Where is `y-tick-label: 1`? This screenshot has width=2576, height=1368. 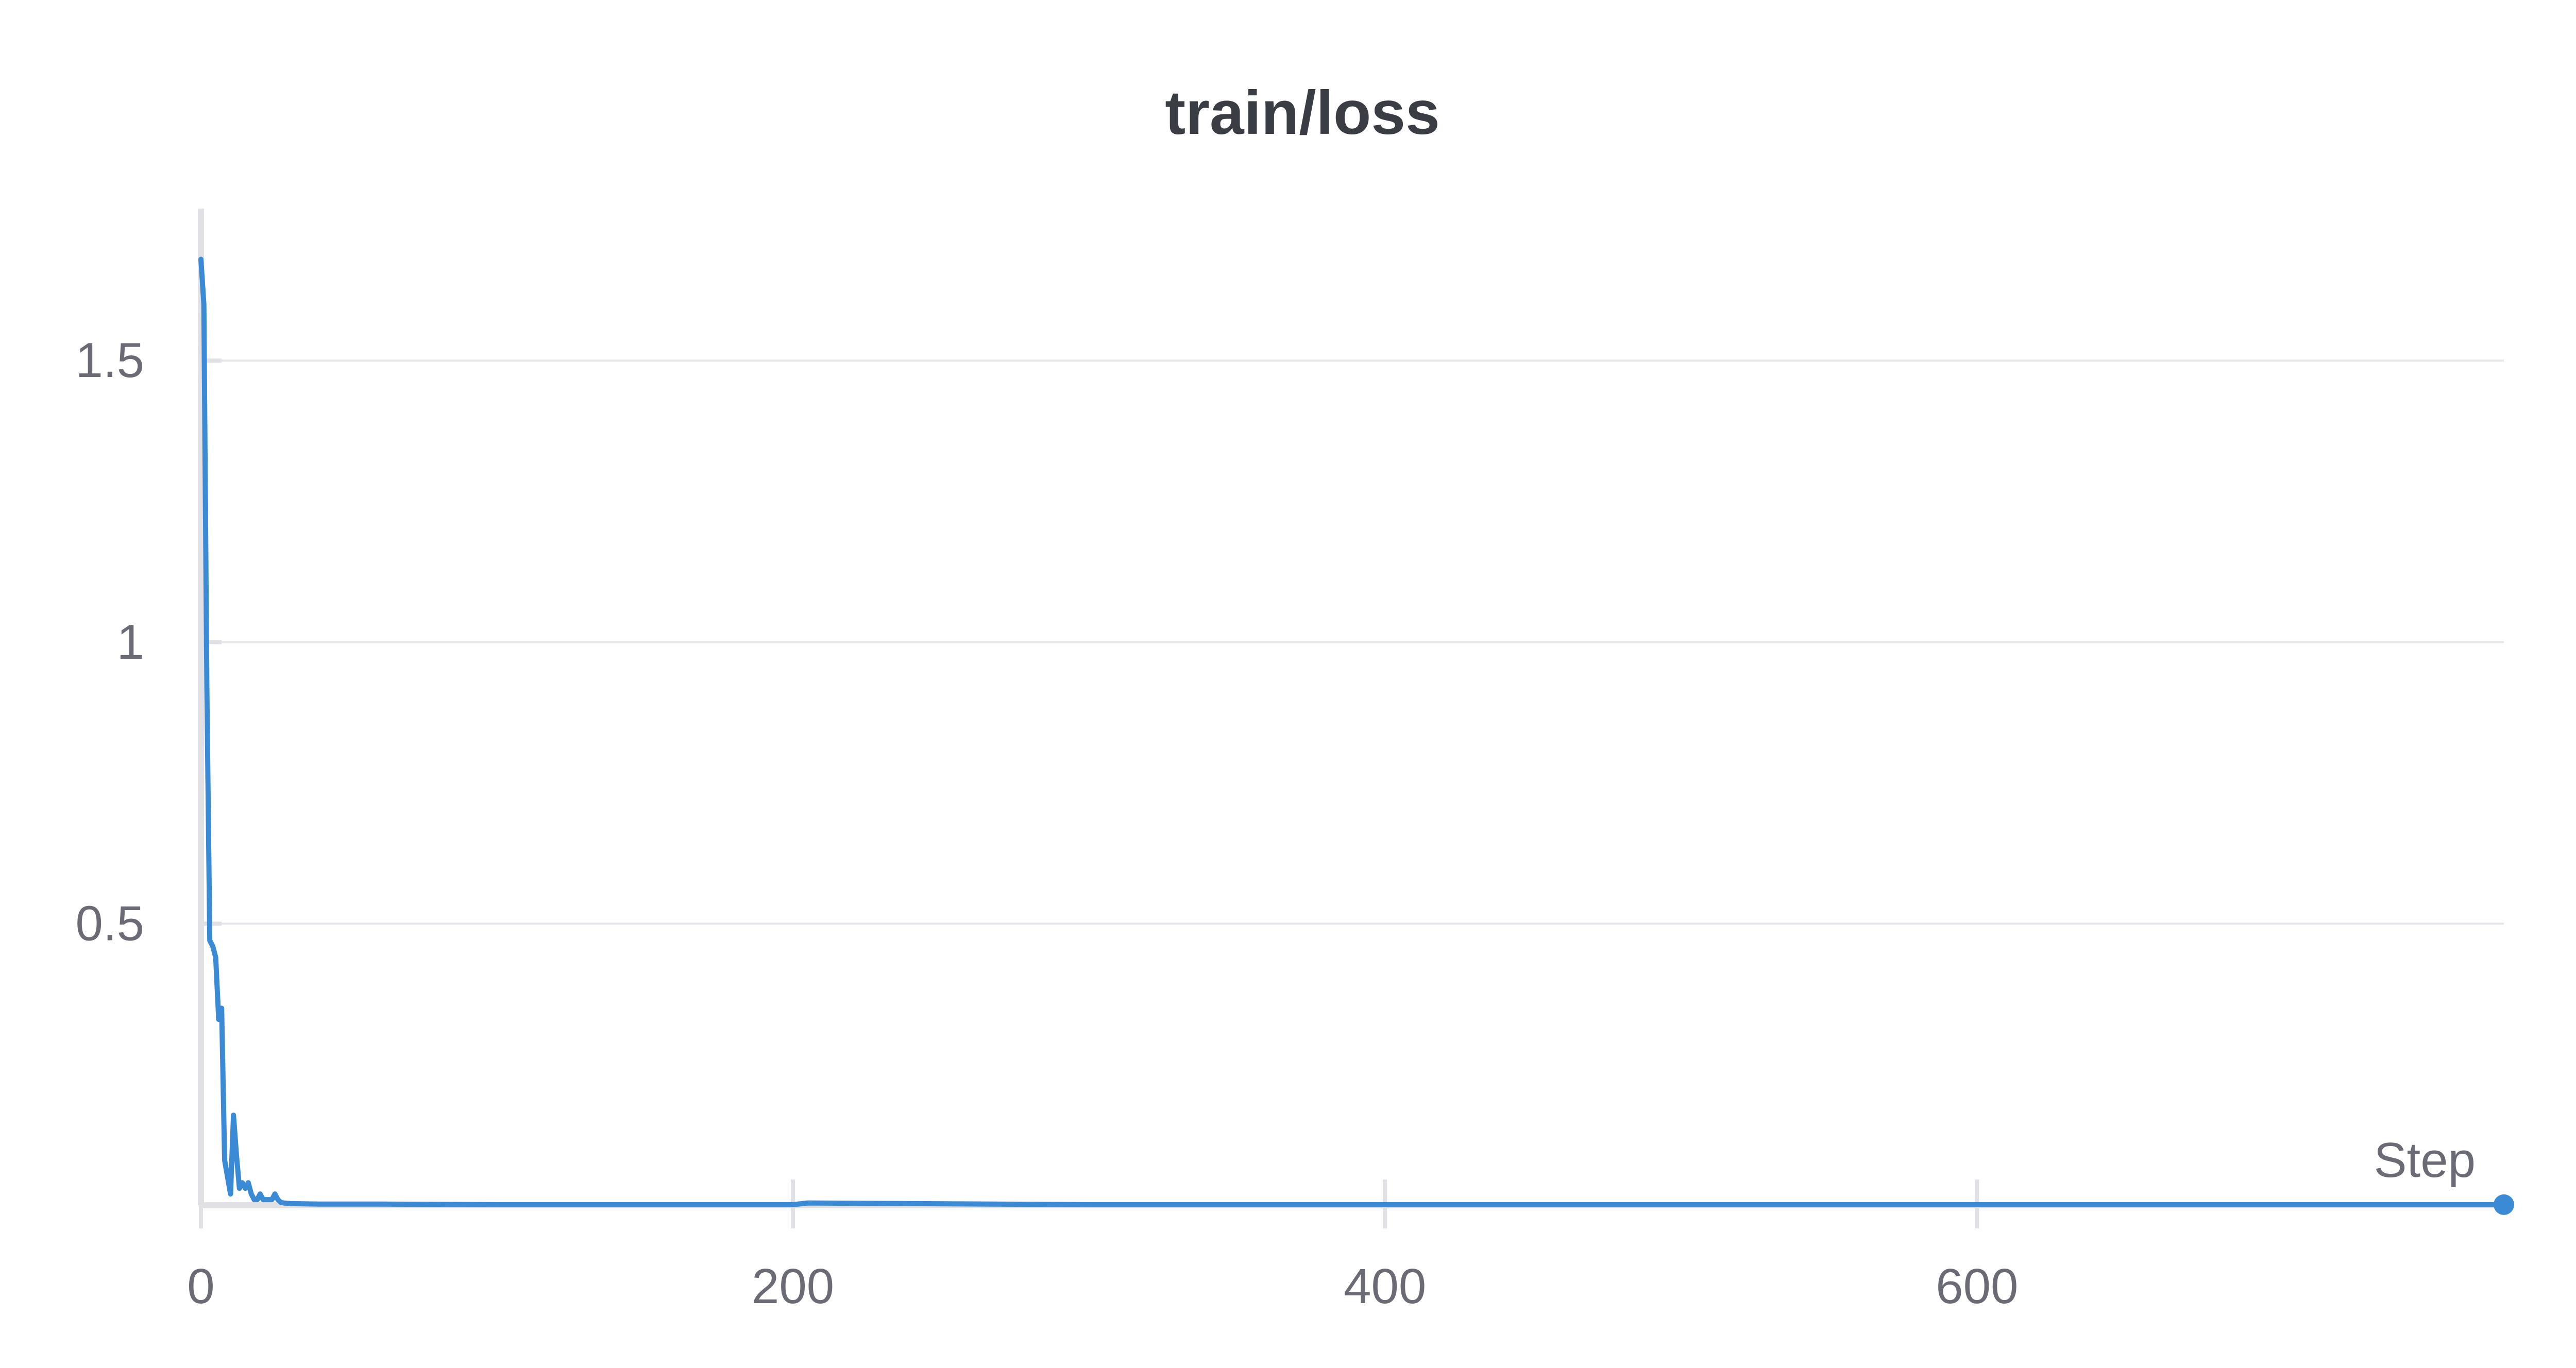 y-tick-label: 1 is located at coordinates (130, 642).